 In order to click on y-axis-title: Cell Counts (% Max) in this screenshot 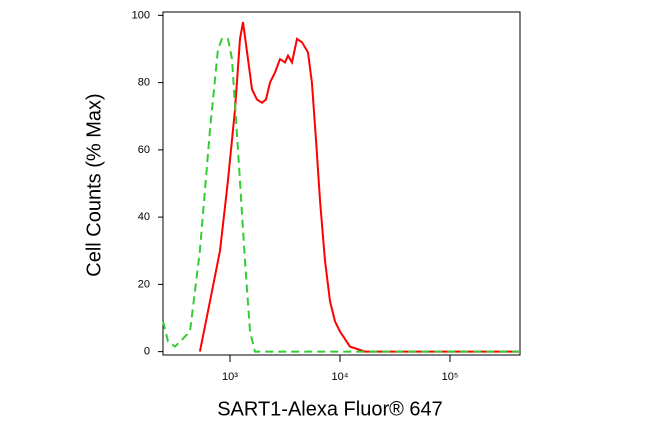, I will do `click(94, 184)`.